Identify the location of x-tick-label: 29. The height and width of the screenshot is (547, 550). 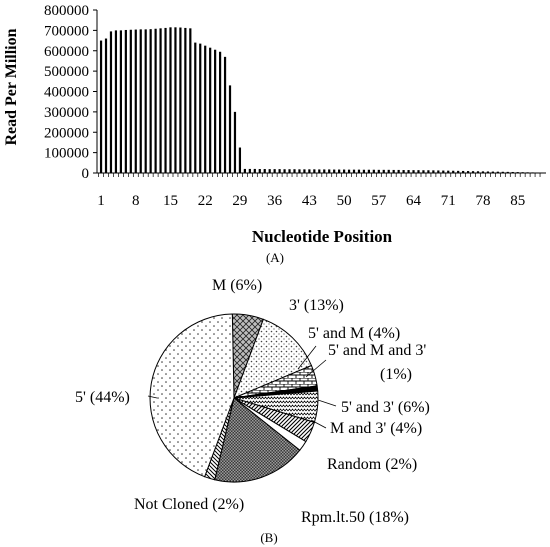
(239, 201).